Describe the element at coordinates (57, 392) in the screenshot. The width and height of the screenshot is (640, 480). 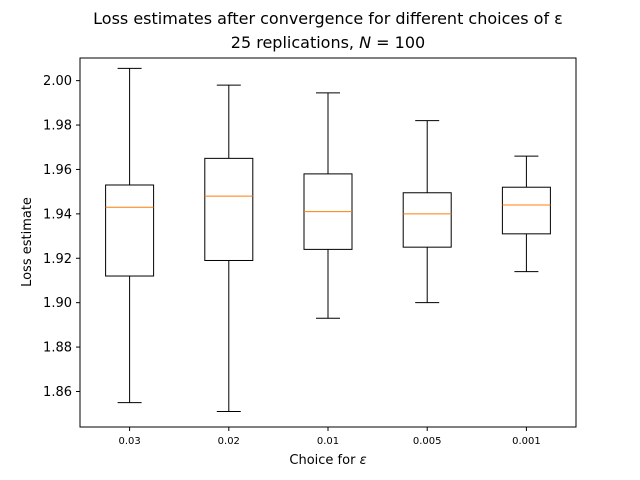
I see `y-tick-label: 1.86` at that location.